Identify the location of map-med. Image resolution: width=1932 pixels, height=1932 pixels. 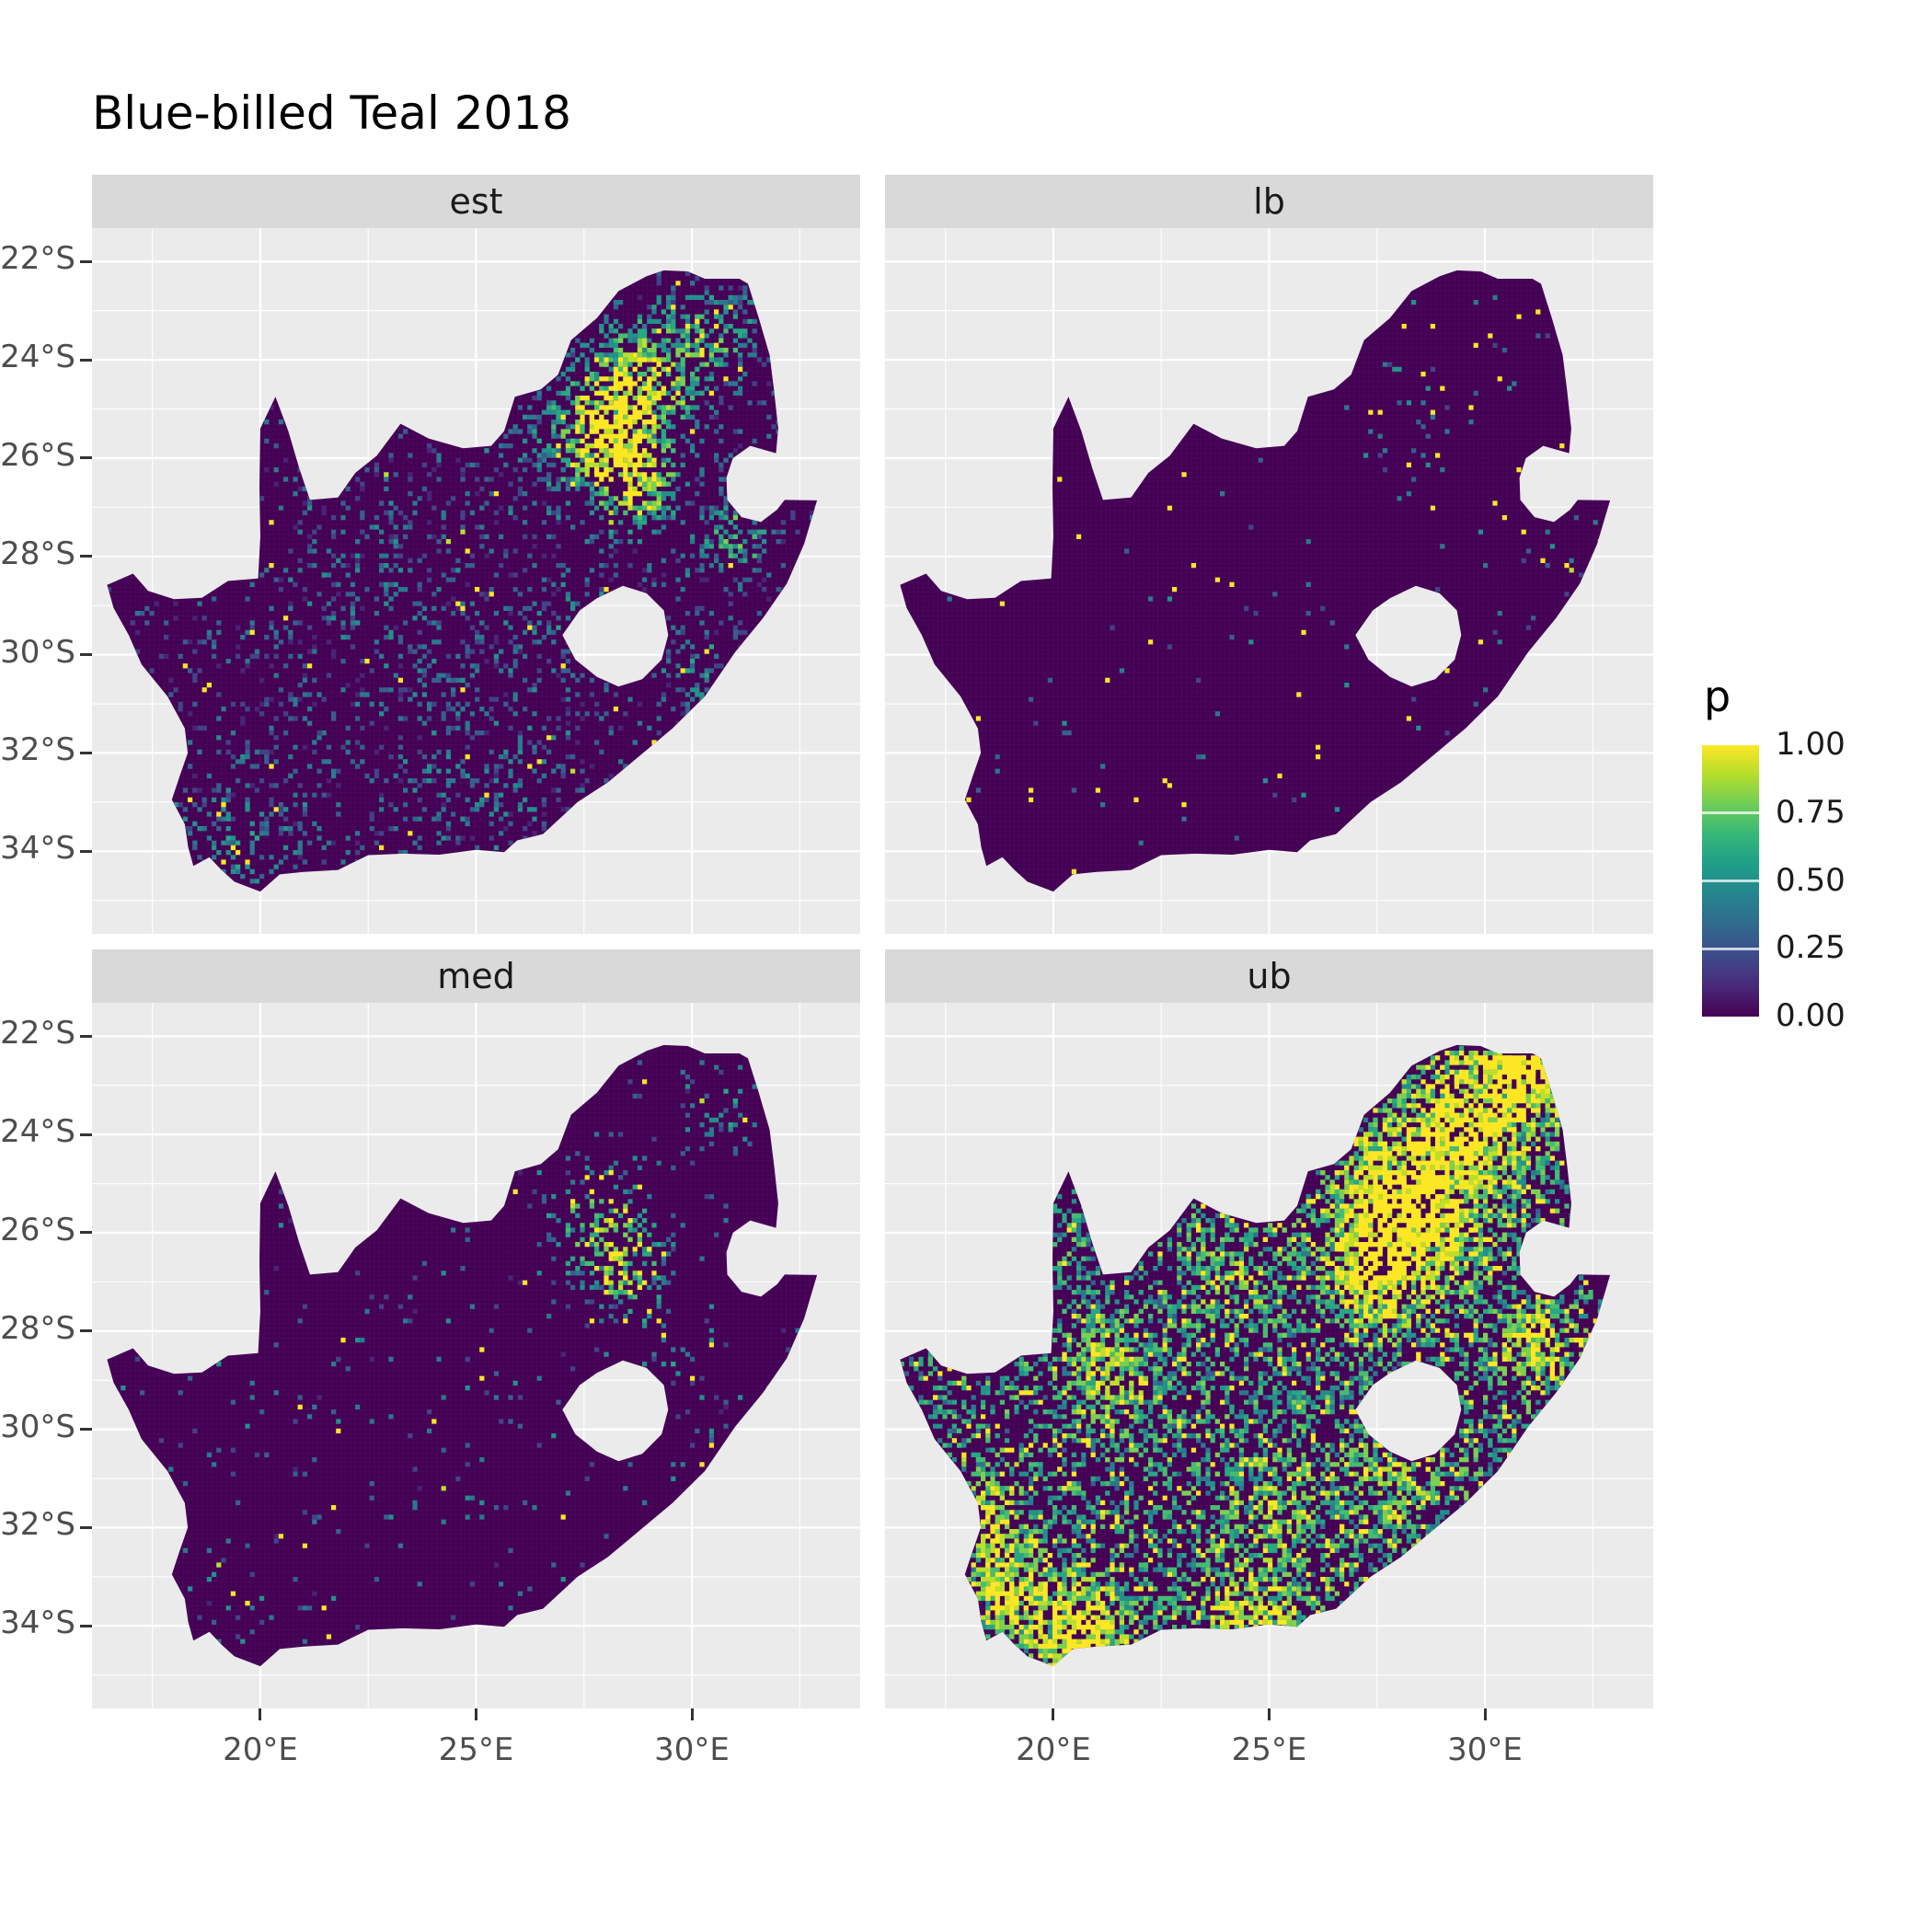
(476, 1355).